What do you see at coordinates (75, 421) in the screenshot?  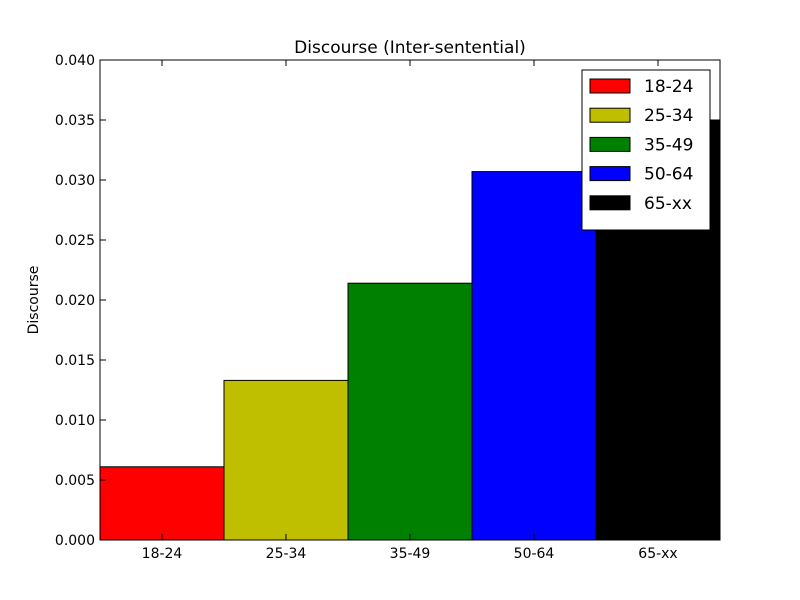 I see `y-tick-label: 0.010` at bounding box center [75, 421].